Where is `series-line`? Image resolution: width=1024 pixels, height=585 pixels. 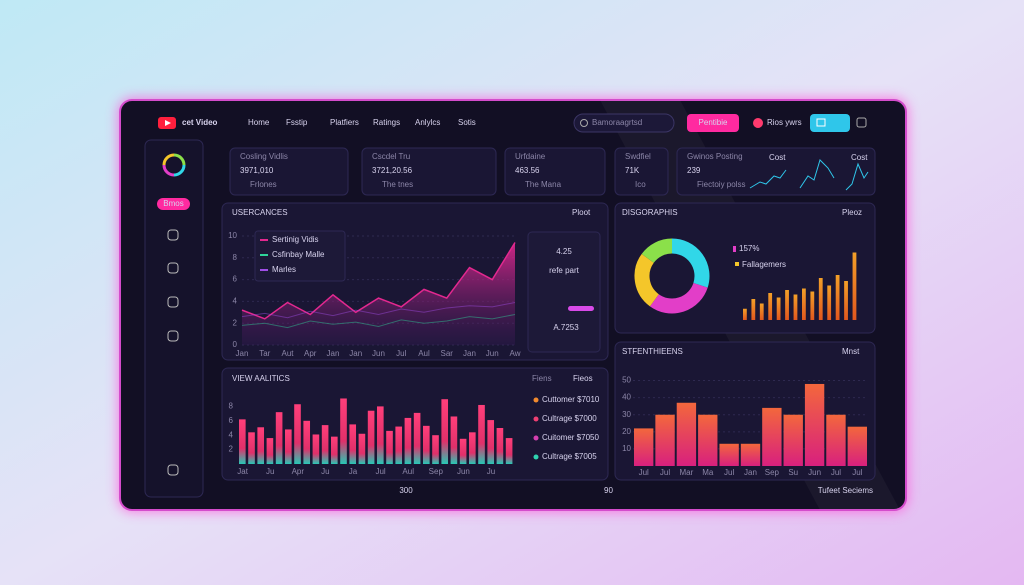
series-line is located at coordinates (378, 321).